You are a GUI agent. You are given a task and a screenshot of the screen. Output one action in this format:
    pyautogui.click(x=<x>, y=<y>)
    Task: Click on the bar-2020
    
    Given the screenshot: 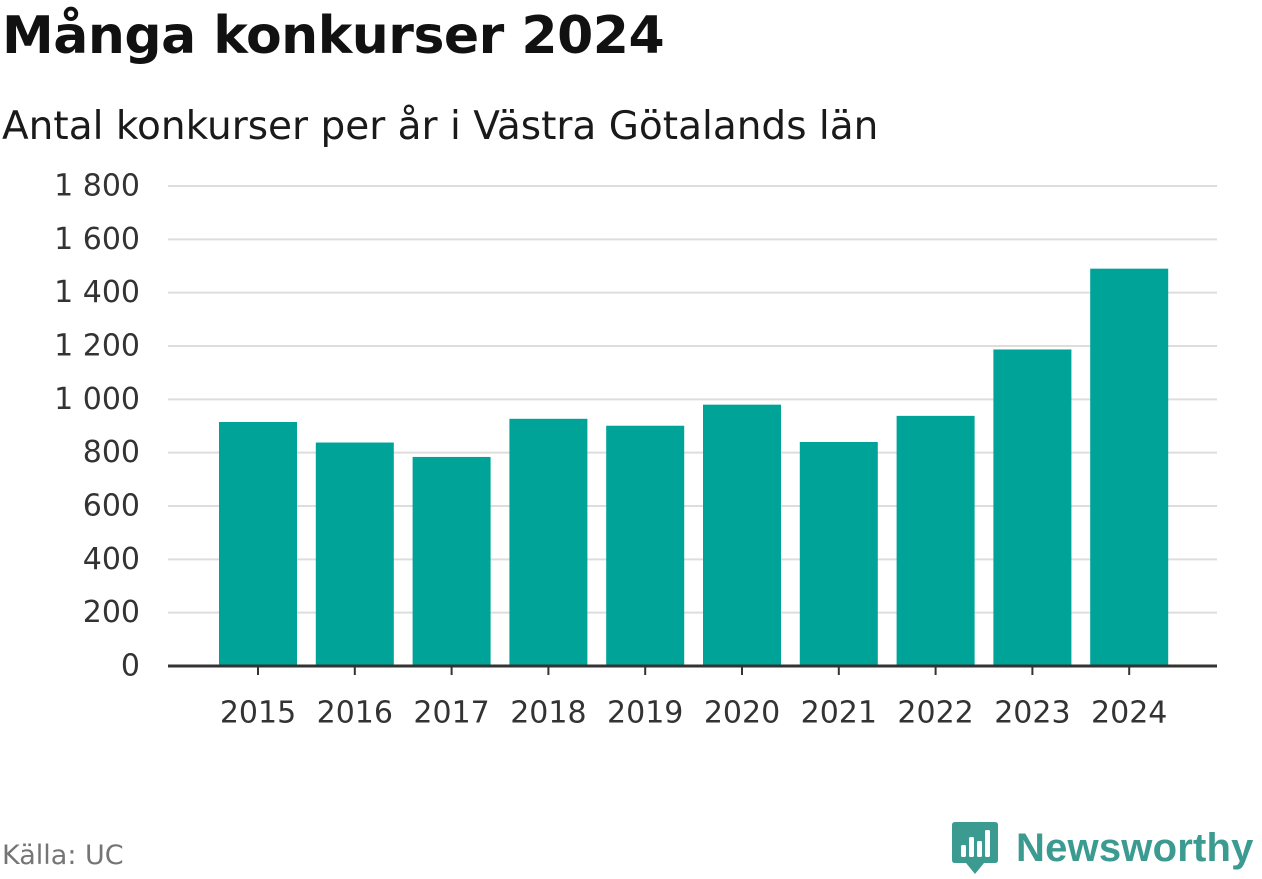 What is the action you would take?
    pyautogui.click(x=742, y=535)
    